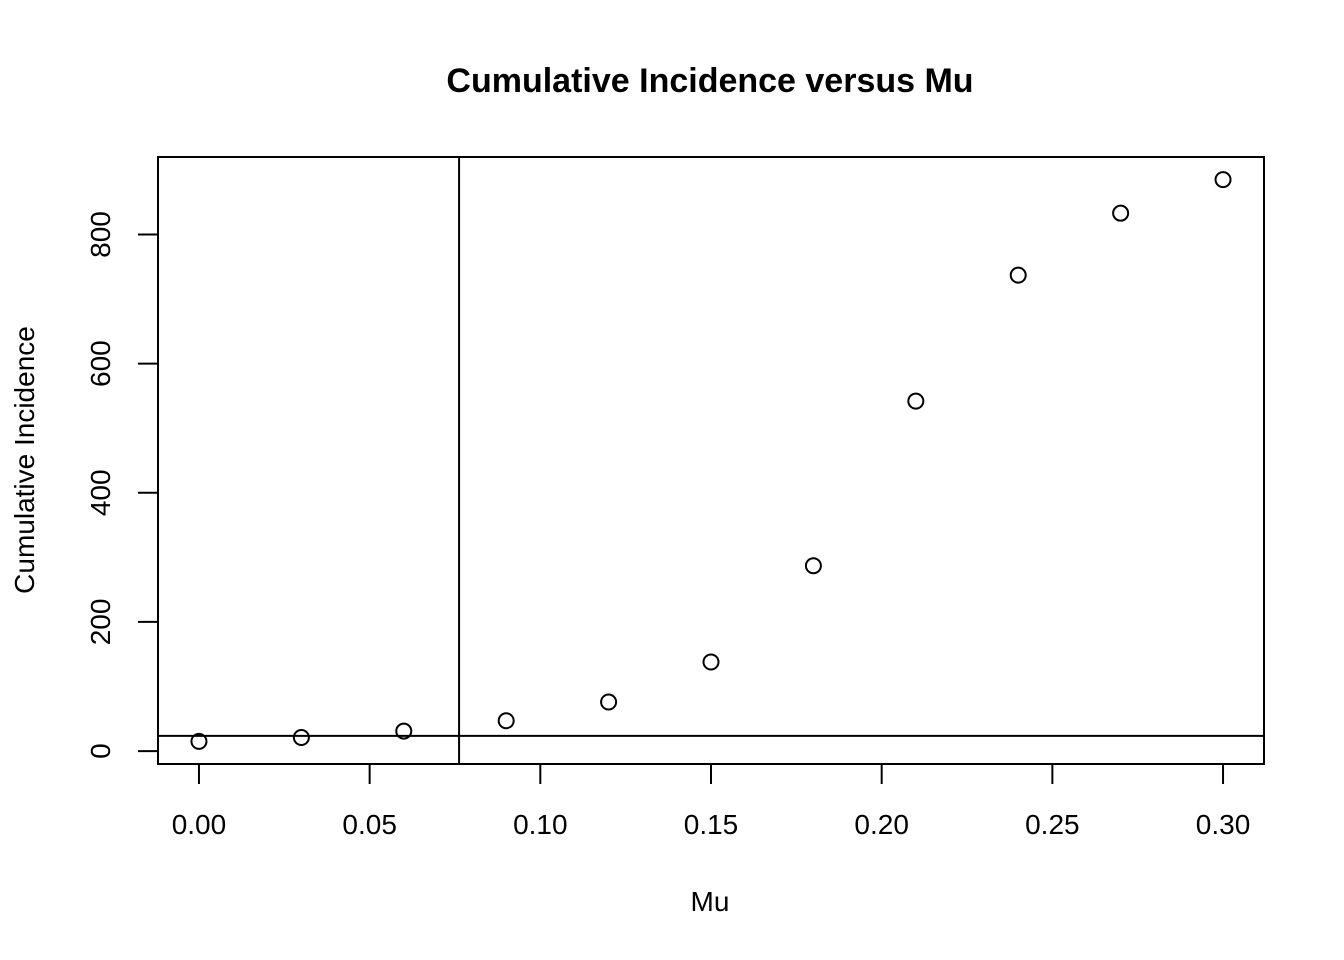 The width and height of the screenshot is (1344, 960). What do you see at coordinates (24, 460) in the screenshot?
I see `y-axis-label: Cumulative Incidence` at bounding box center [24, 460].